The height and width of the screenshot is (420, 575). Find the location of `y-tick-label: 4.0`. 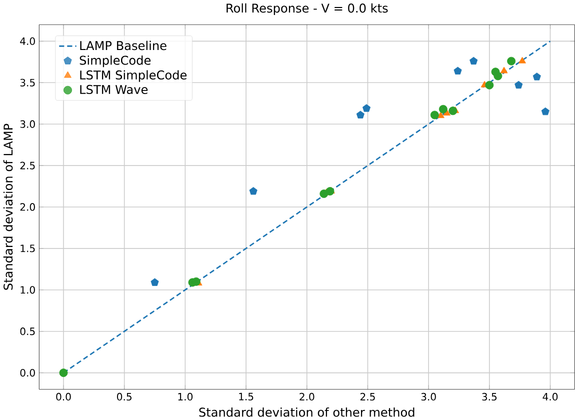

y-tick-label: 4.0 is located at coordinates (27, 41).